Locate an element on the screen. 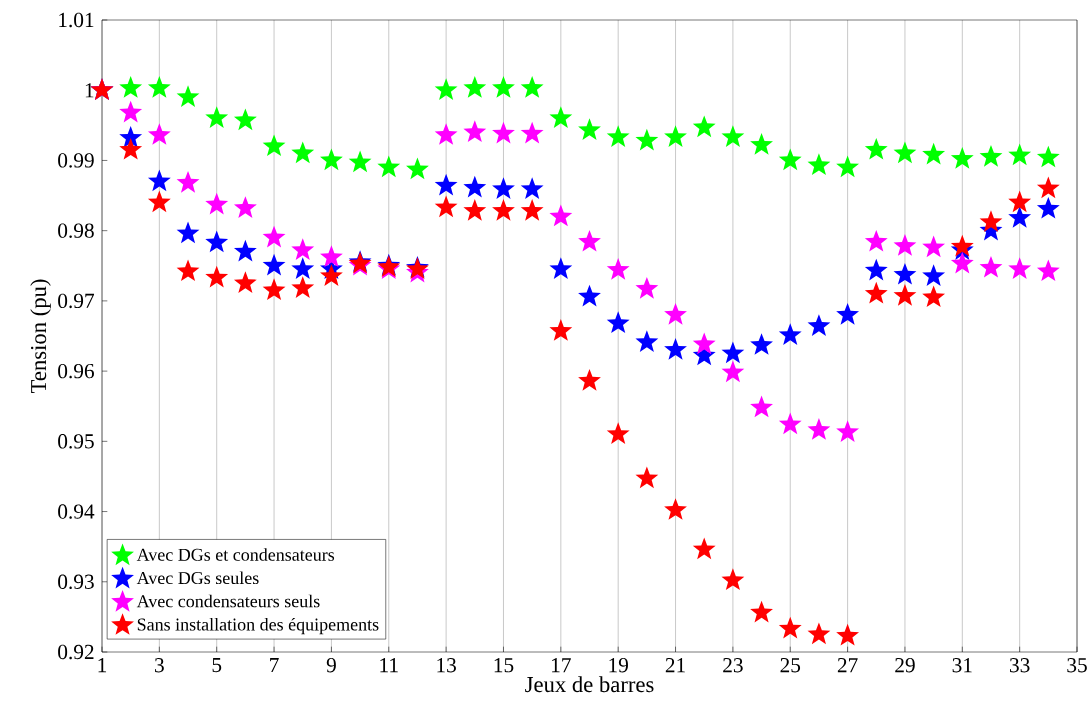 The height and width of the screenshot is (724, 1091). x-tick-label: 23 is located at coordinates (733, 665).